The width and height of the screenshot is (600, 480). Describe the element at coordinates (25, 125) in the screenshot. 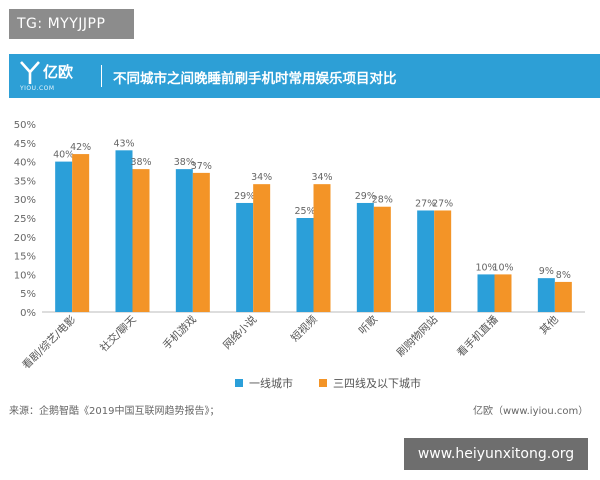

I see `y-tick-label: 50%` at that location.